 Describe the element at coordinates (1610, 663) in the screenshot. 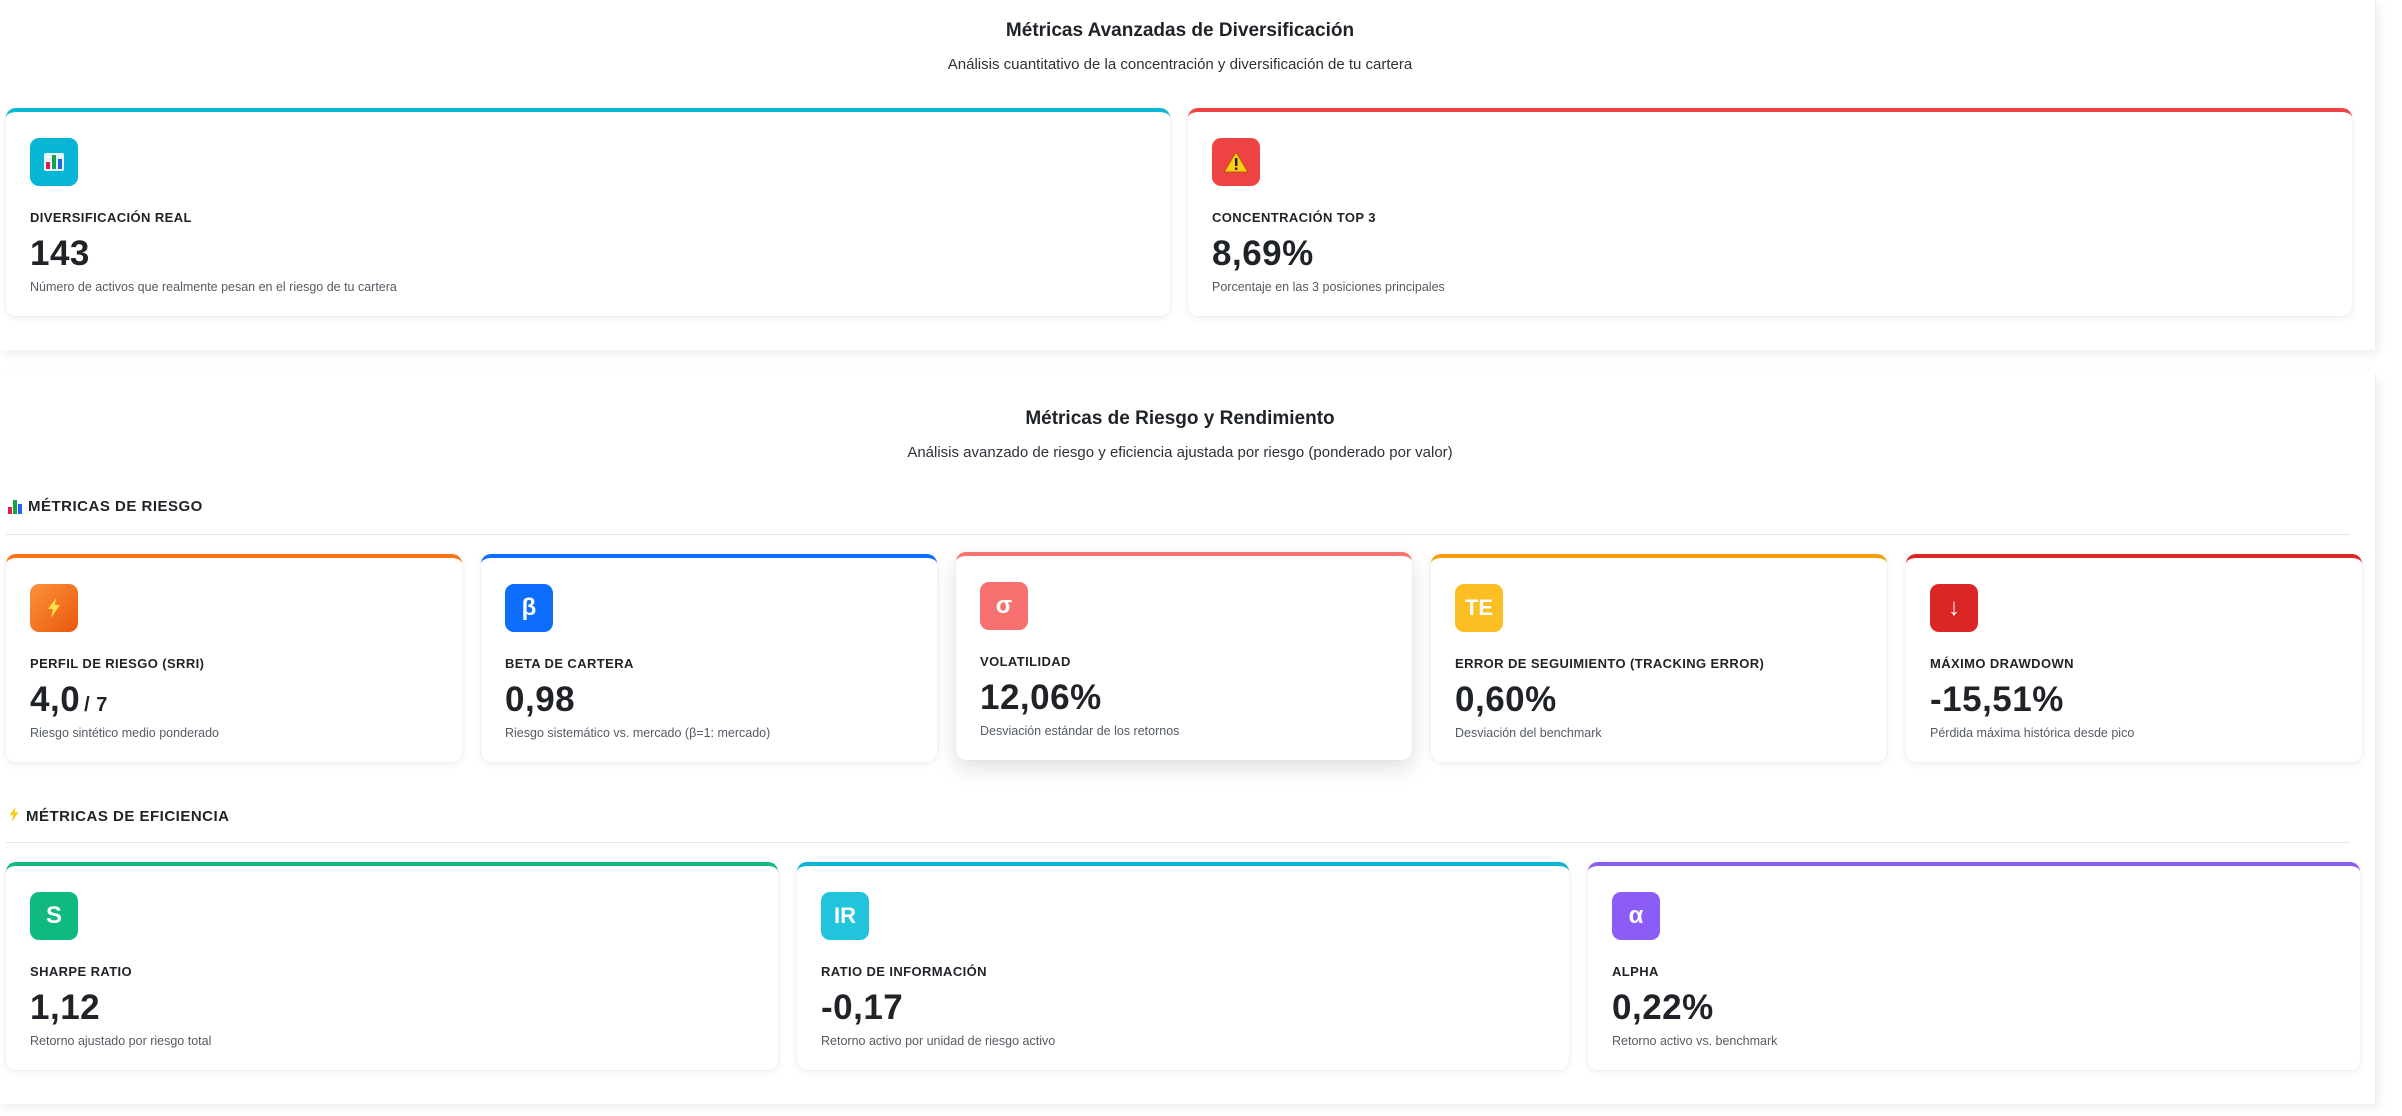

I see `card-label: ERROR DE SEGUIMIENTO (TRACKING ERROR)` at that location.